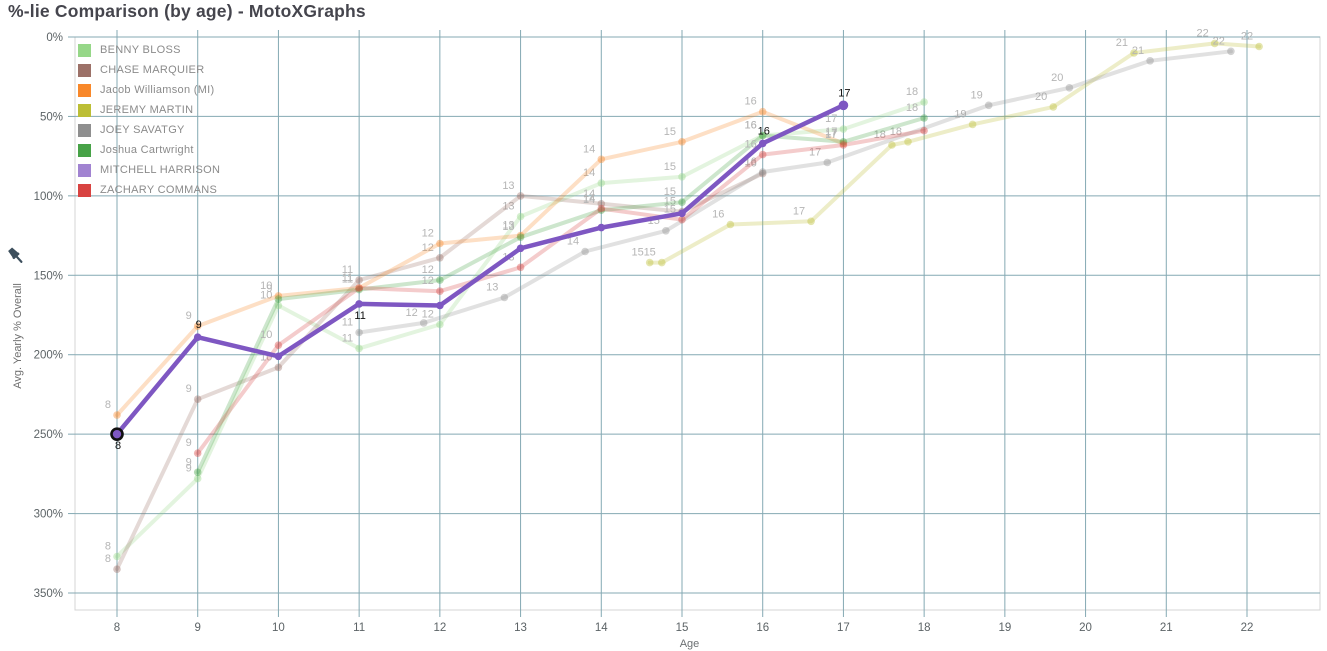 Image resolution: width=1327 pixels, height=651 pixels. Describe the element at coordinates (149, 190) in the screenshot. I see `legend-item-zachary-commans: ZACHARY COMMANS` at that location.